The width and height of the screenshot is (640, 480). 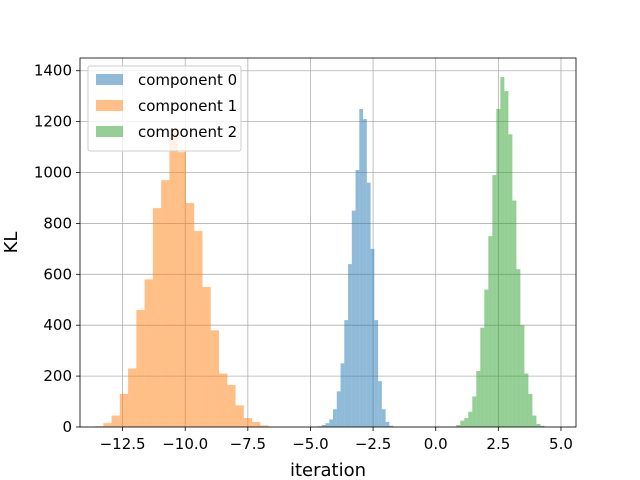 I want to click on y-tick-label: 800, so click(x=57, y=223).